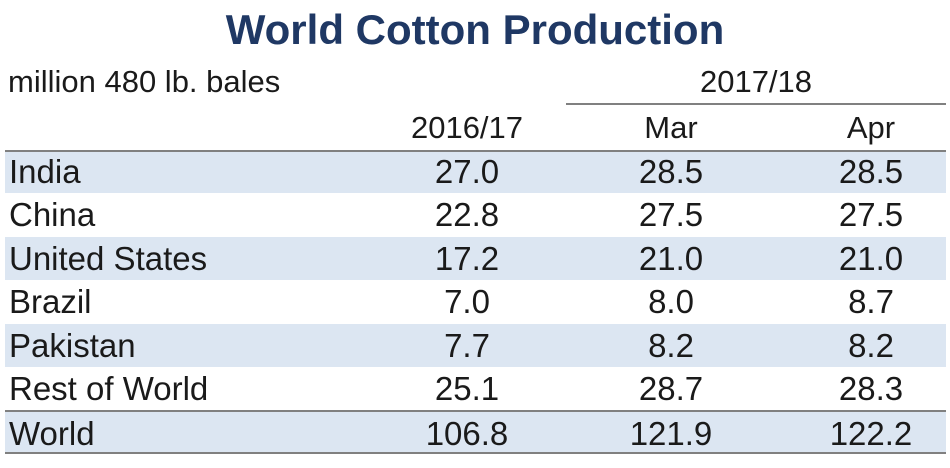 This screenshot has width=950, height=468. I want to click on cell-value: 7.0, so click(467, 302).